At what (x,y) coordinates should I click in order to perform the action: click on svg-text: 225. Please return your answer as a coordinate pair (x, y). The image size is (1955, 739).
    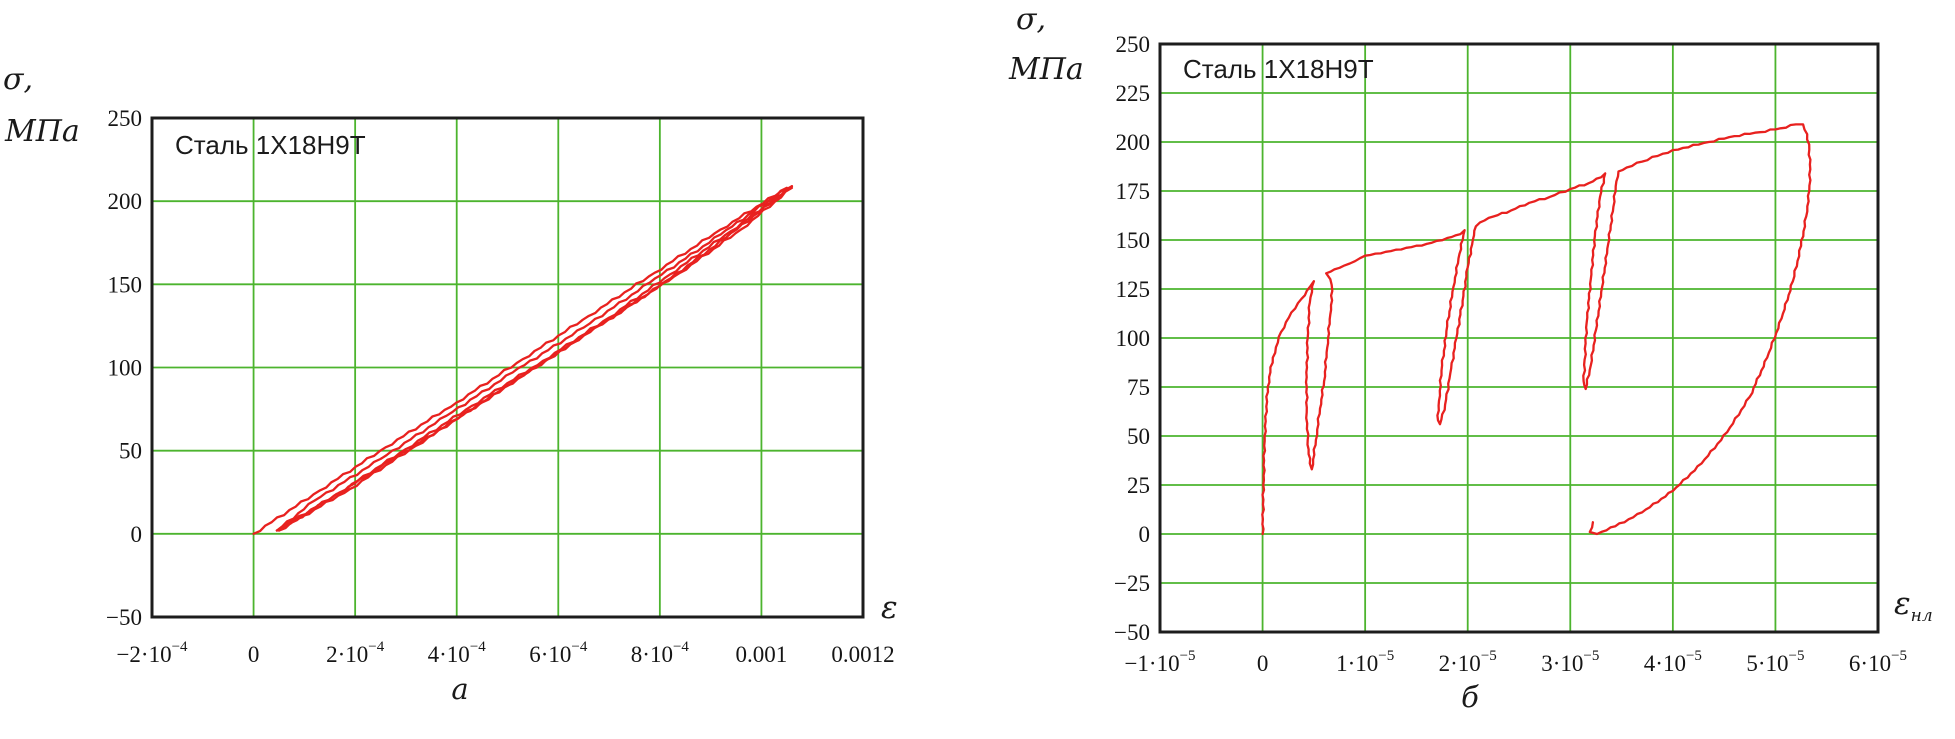
    Looking at the image, I should click on (1133, 93).